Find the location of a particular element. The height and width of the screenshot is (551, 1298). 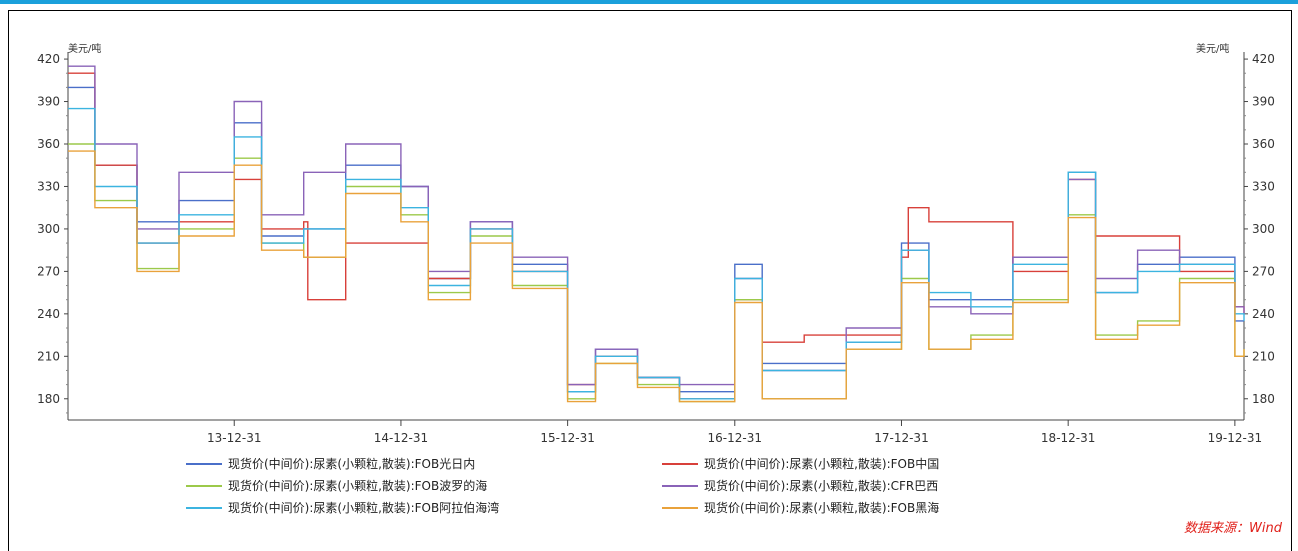

y-tick-label-left: 240 is located at coordinates (48, 314).